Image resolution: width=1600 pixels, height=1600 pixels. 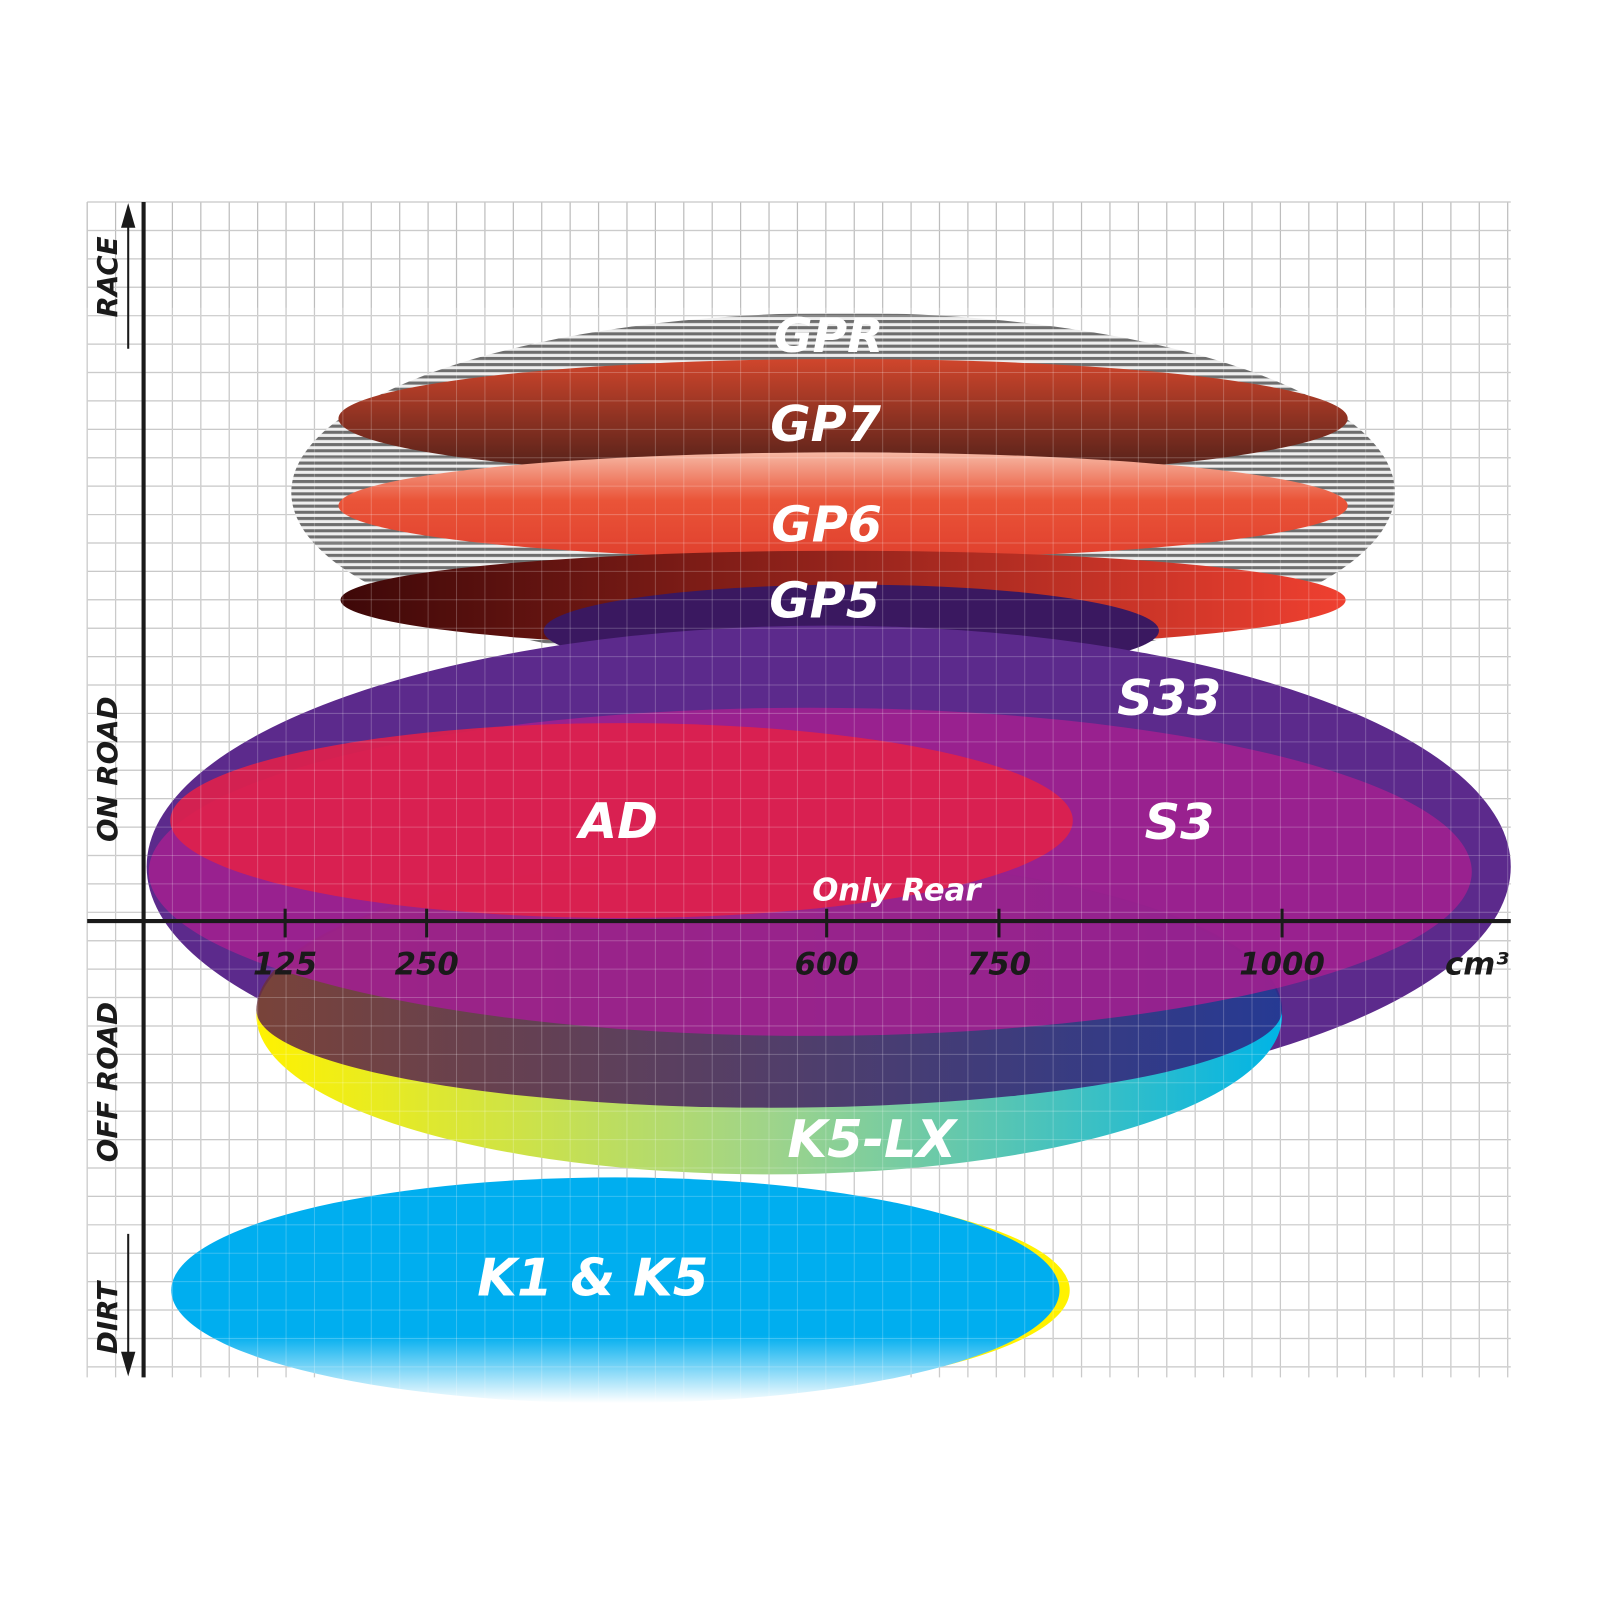 What do you see at coordinates (1282, 964) in the screenshot?
I see `x-tick-label: 1000` at bounding box center [1282, 964].